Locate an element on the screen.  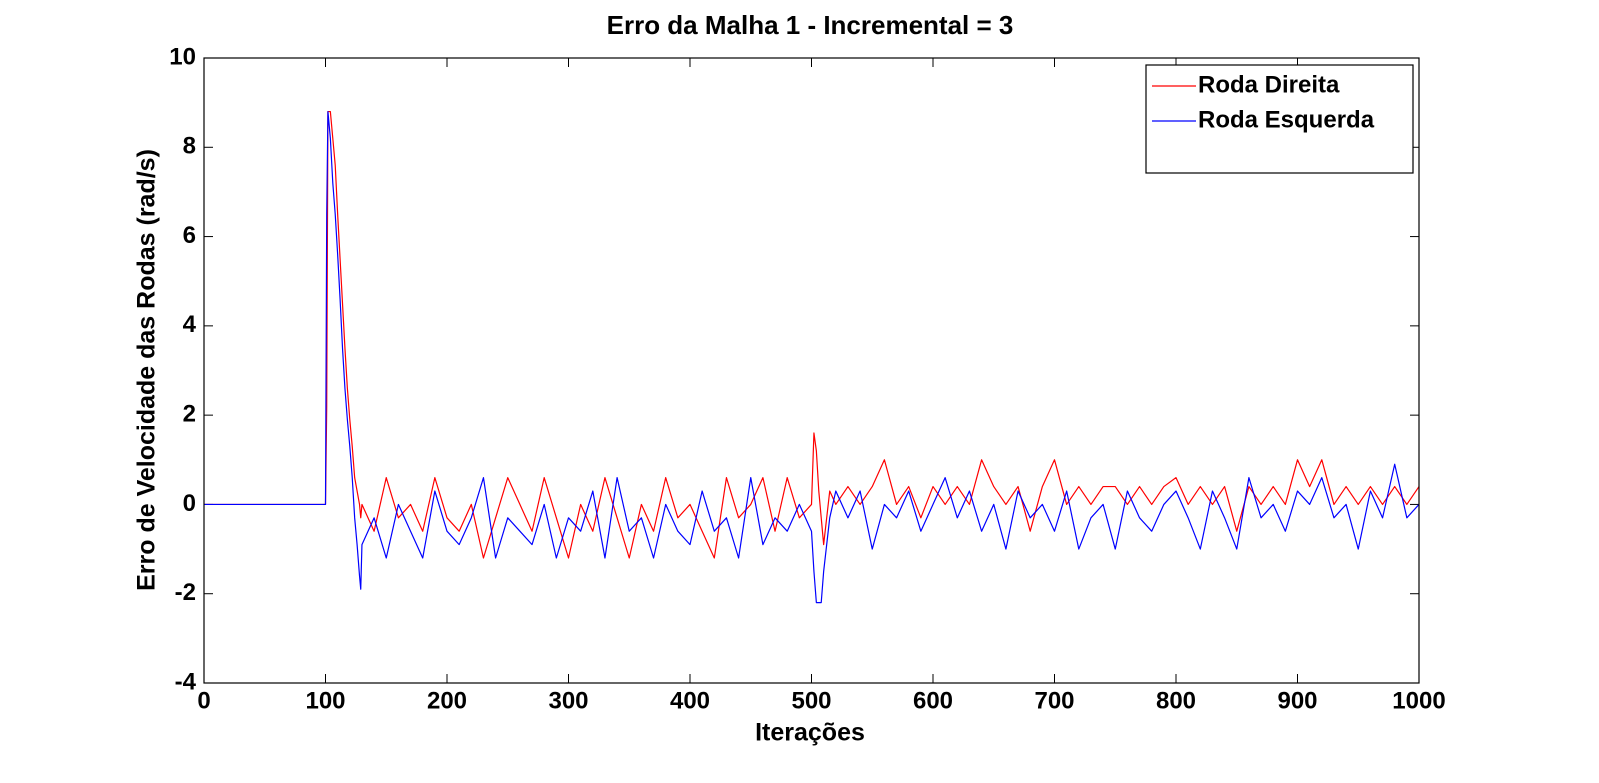
x-tick-label: 900 is located at coordinates (1297, 700).